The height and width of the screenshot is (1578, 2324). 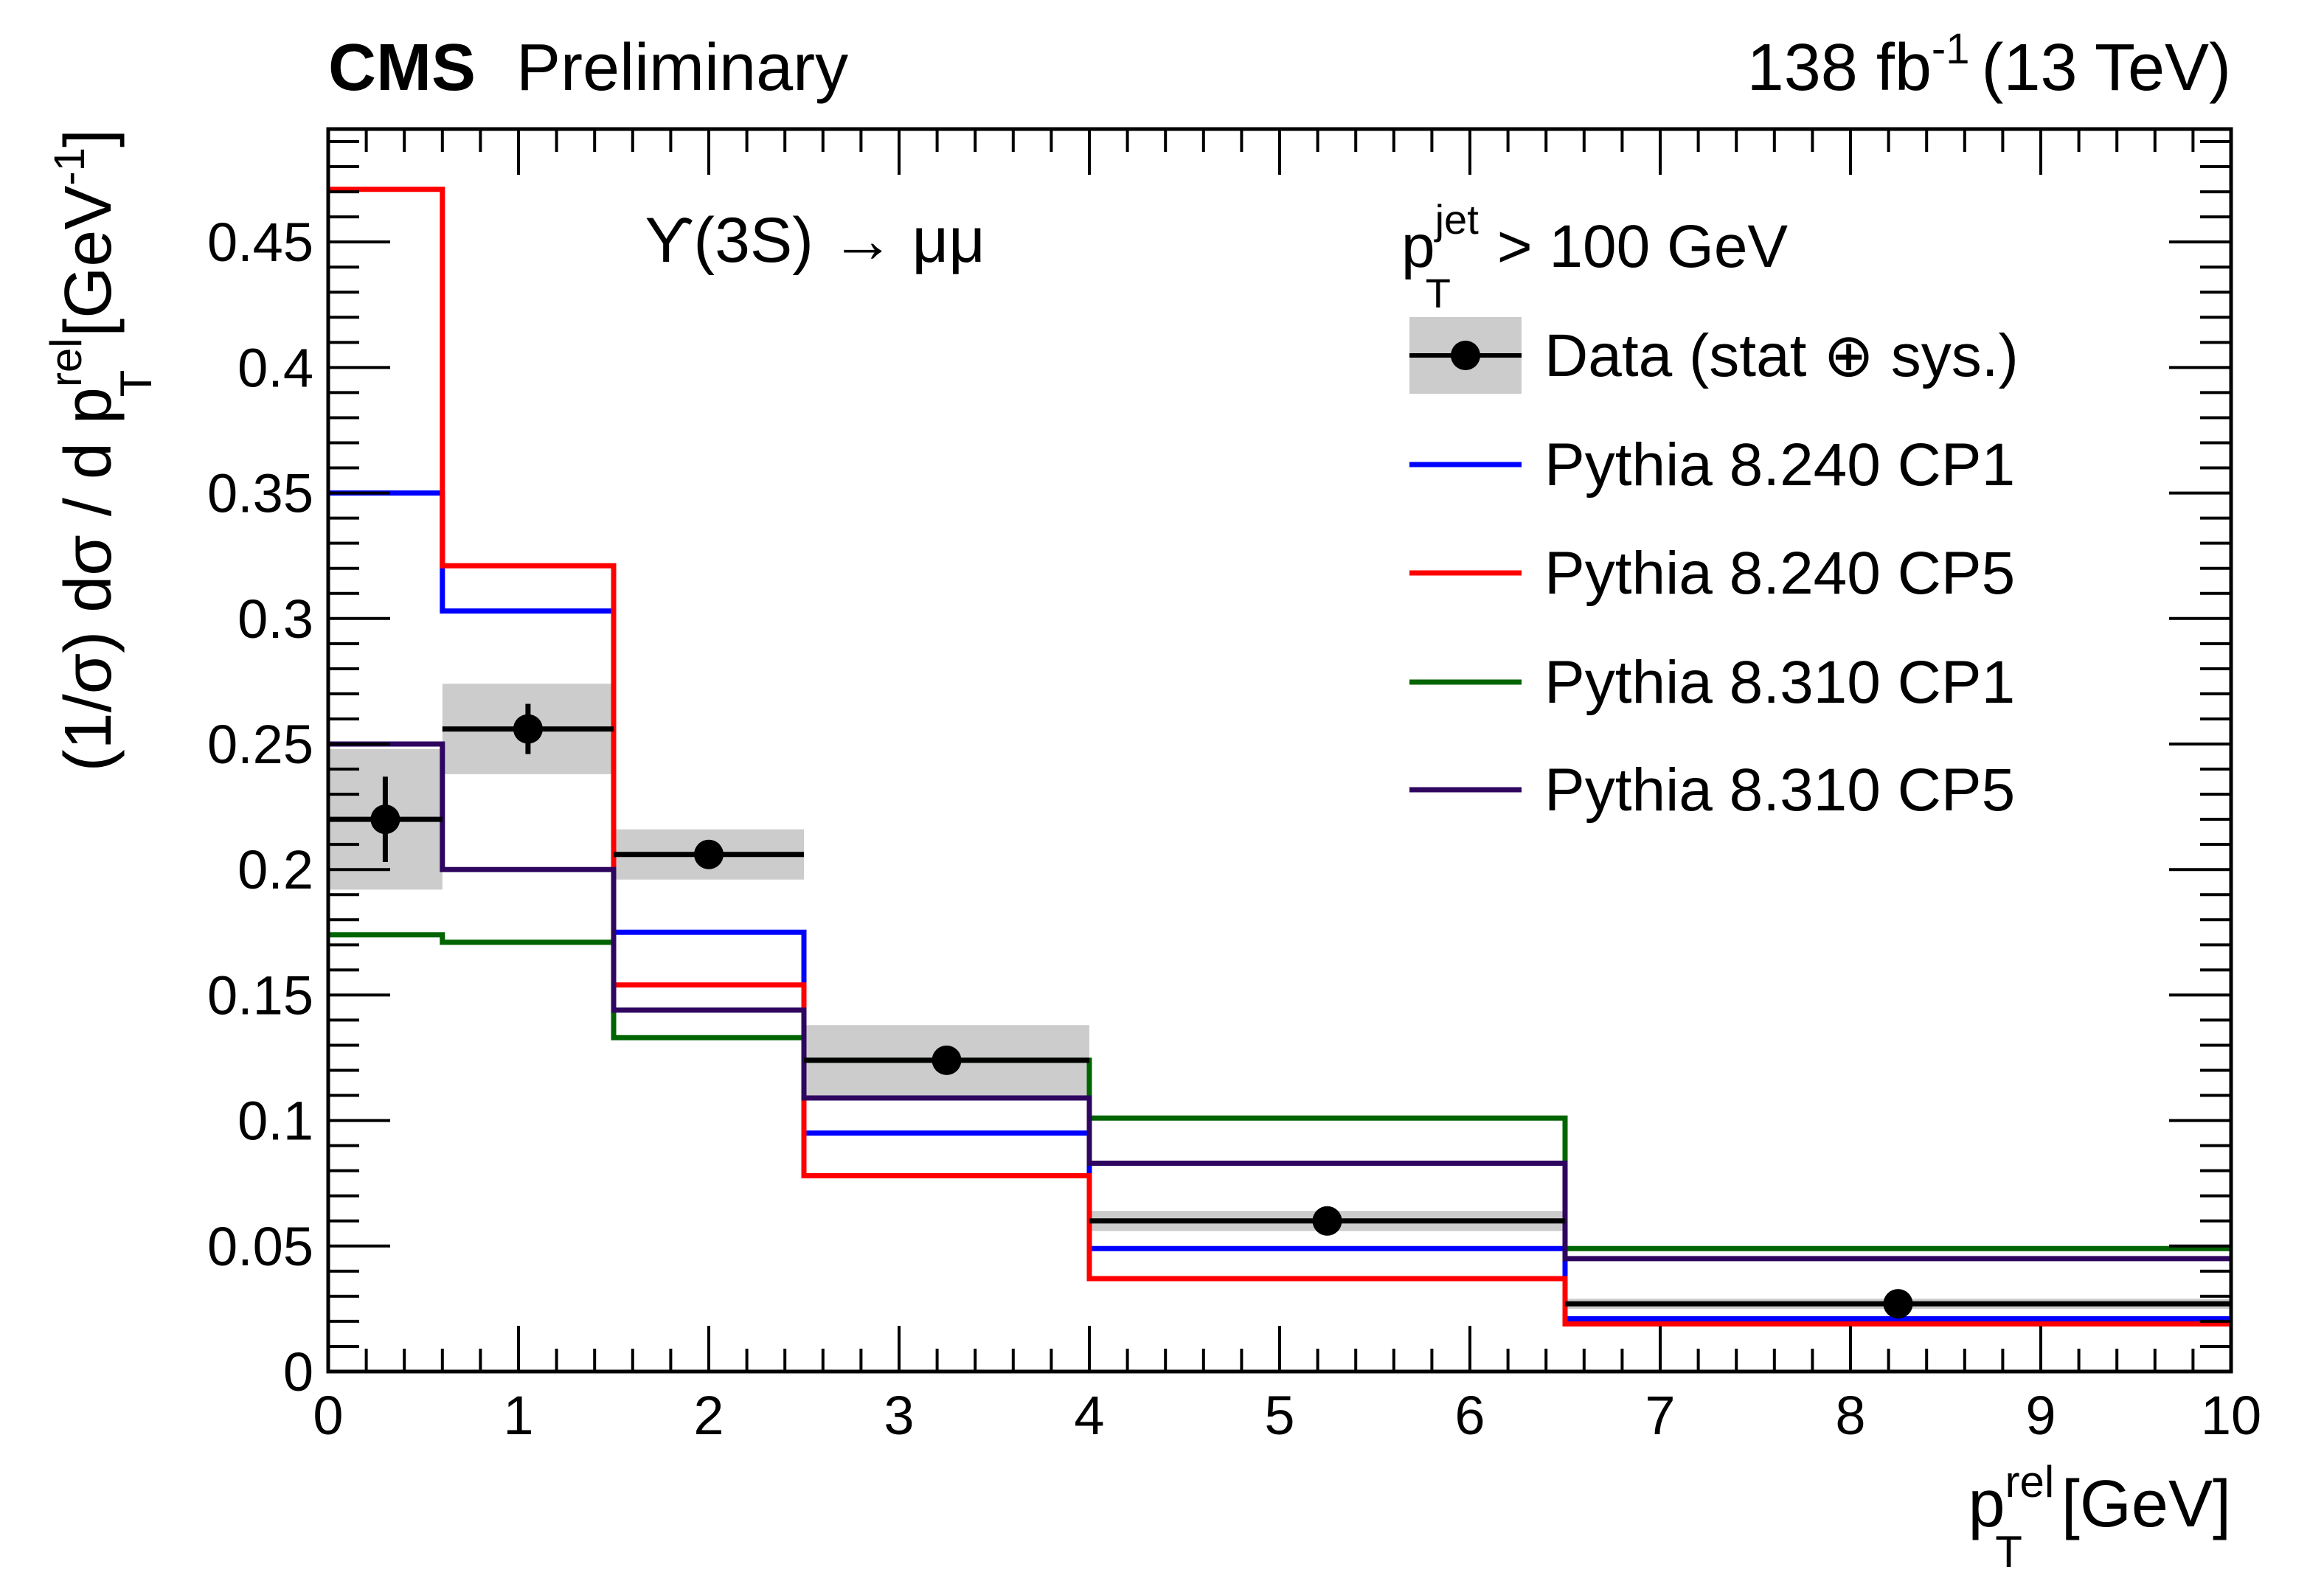 I want to click on y-tick-label: 0.2, so click(x=275, y=869).